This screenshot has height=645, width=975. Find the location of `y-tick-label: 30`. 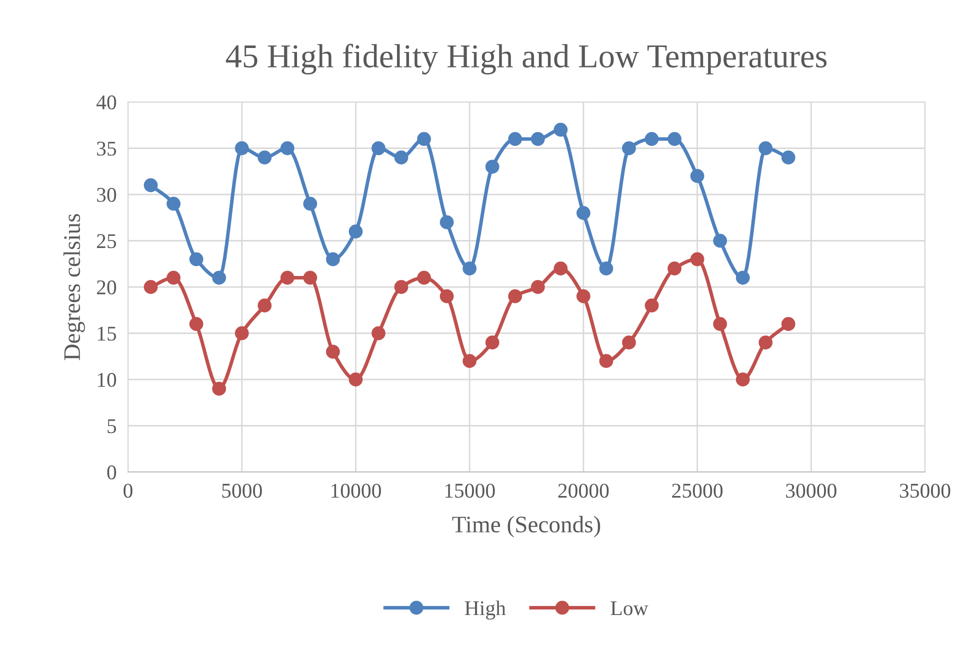

y-tick-label: 30 is located at coordinates (106, 195).